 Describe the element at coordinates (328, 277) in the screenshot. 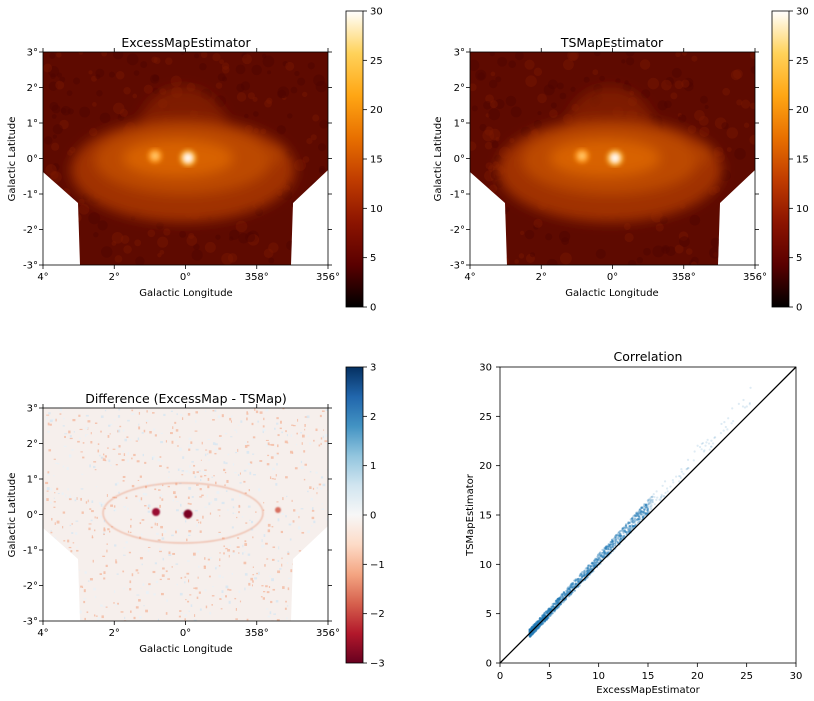

I see `x-tick-label: 356°` at that location.